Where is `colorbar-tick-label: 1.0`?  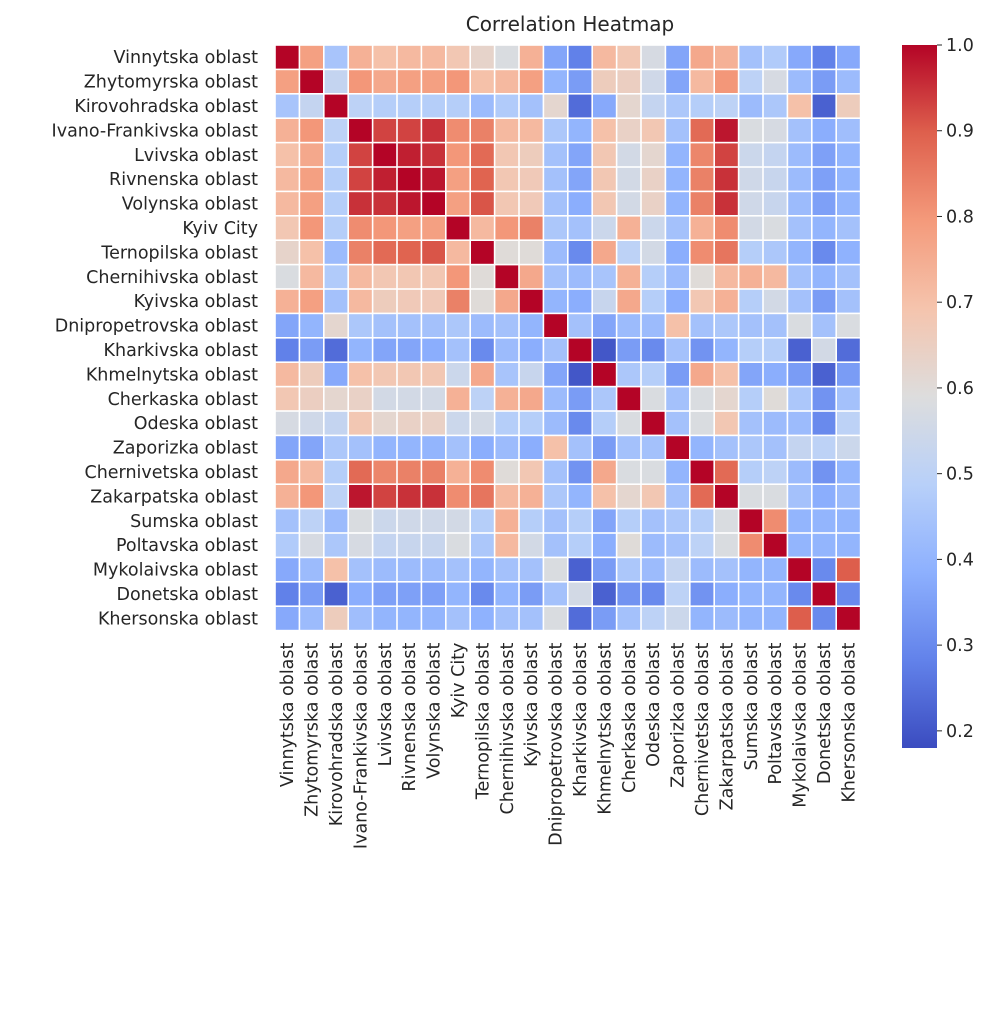 colorbar-tick-label: 1.0 is located at coordinates (960, 46).